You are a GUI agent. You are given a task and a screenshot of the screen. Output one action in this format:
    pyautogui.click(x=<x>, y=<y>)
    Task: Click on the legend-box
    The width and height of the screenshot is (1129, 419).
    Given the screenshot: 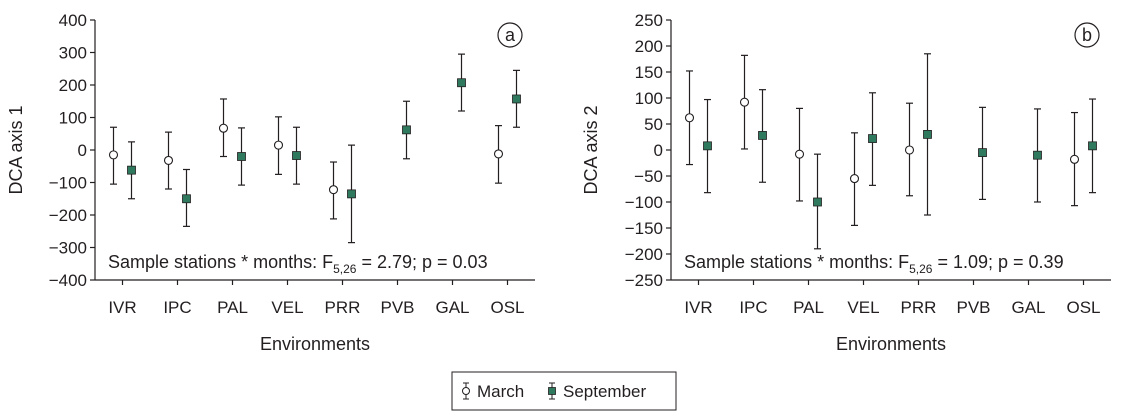 What is the action you would take?
    pyautogui.click(x=564, y=391)
    